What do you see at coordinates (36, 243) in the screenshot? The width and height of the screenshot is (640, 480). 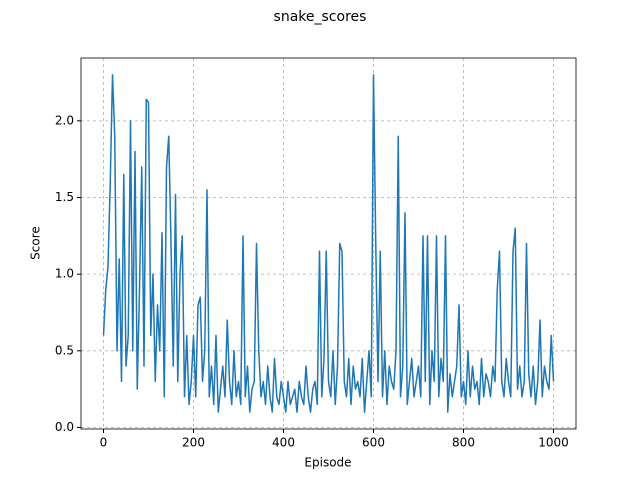 I see `y-axis-label: Score` at bounding box center [36, 243].